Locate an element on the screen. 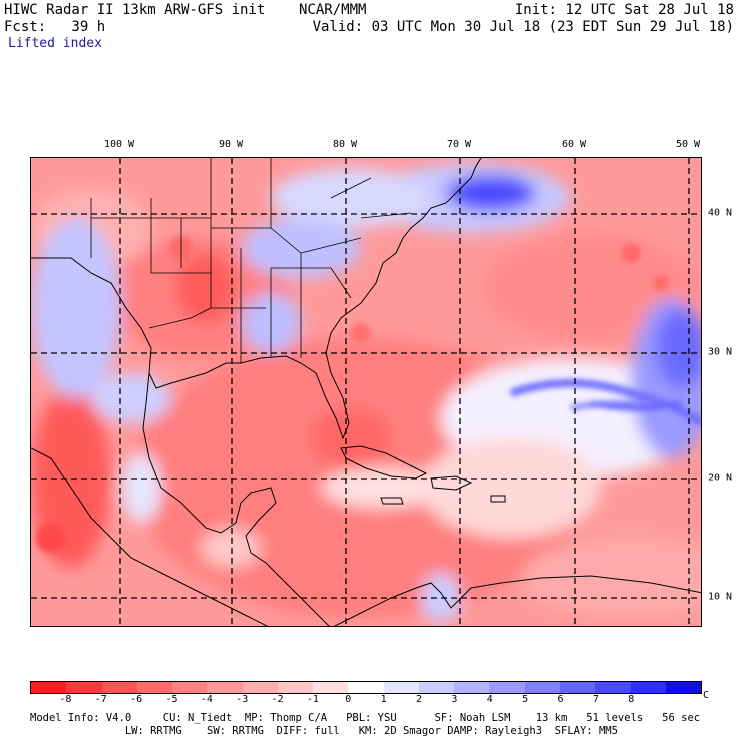 This screenshot has height=740, width=740. mexico-central-america-coastline is located at coordinates (236, 499).